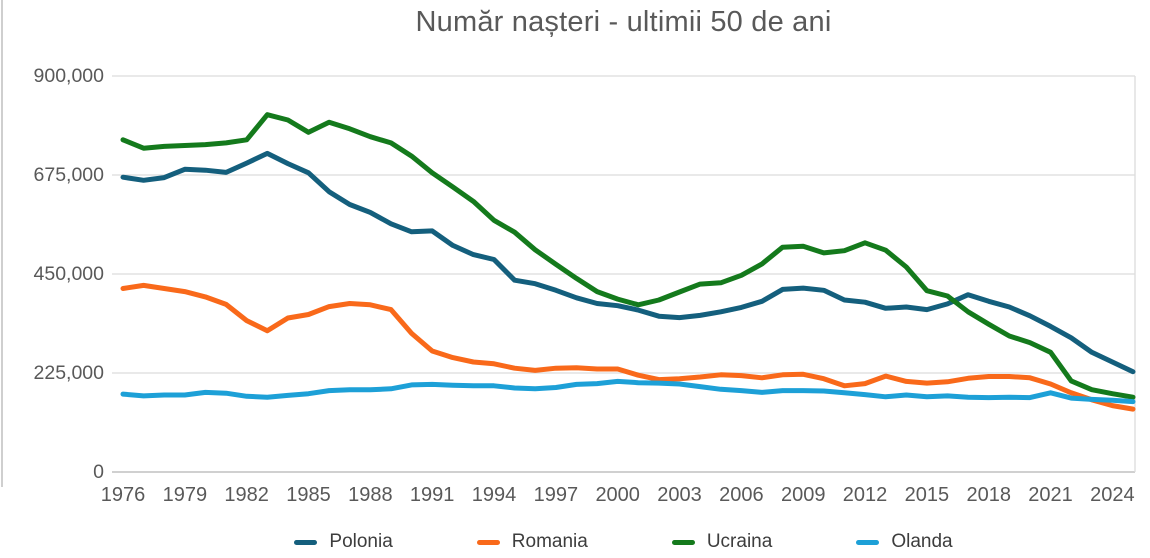  I want to click on x-tick-label: 1997, so click(556, 495).